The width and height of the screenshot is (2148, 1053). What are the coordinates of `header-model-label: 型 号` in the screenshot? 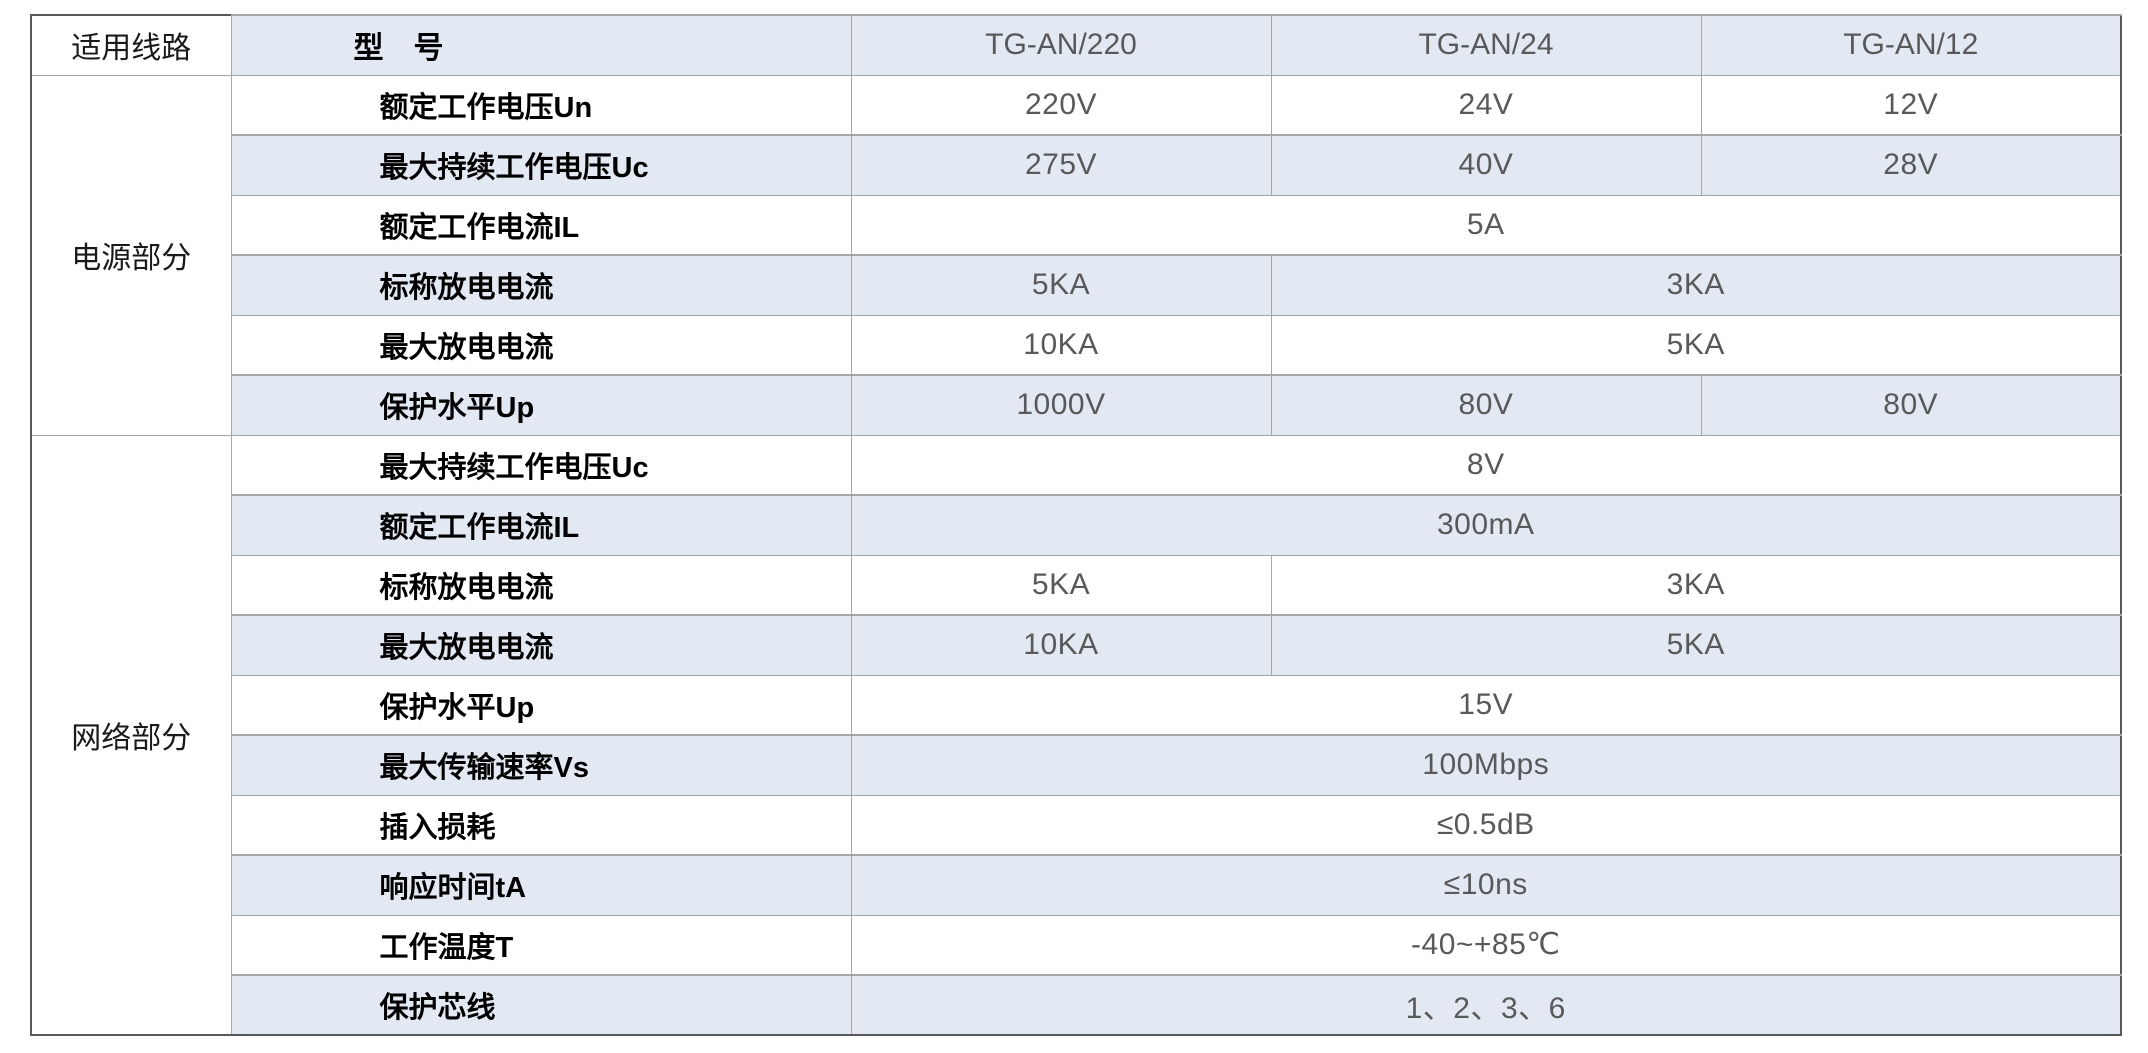 It's located at (541, 45).